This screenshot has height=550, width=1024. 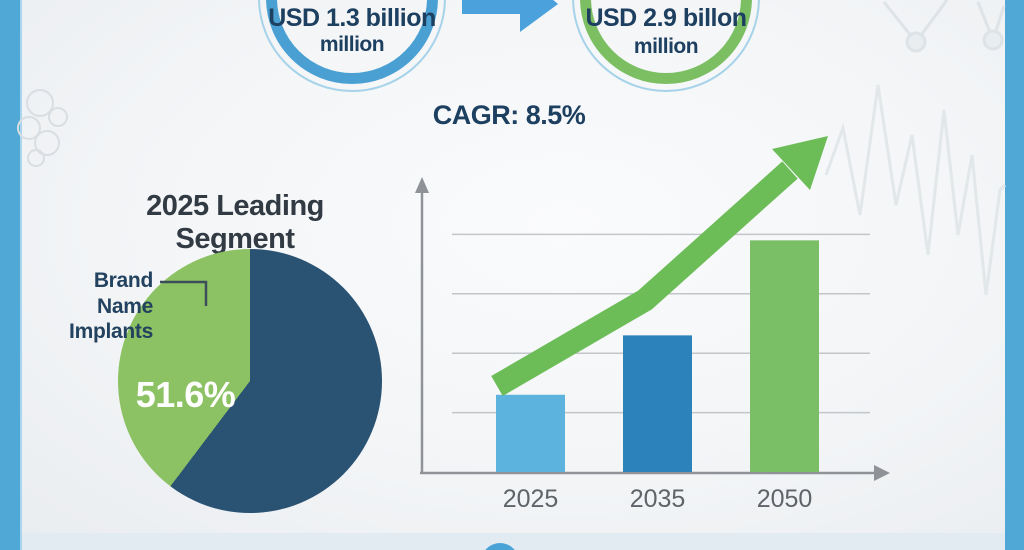 What do you see at coordinates (235, 222) in the screenshot?
I see `segment-title: 2025 Leading Segment` at bounding box center [235, 222].